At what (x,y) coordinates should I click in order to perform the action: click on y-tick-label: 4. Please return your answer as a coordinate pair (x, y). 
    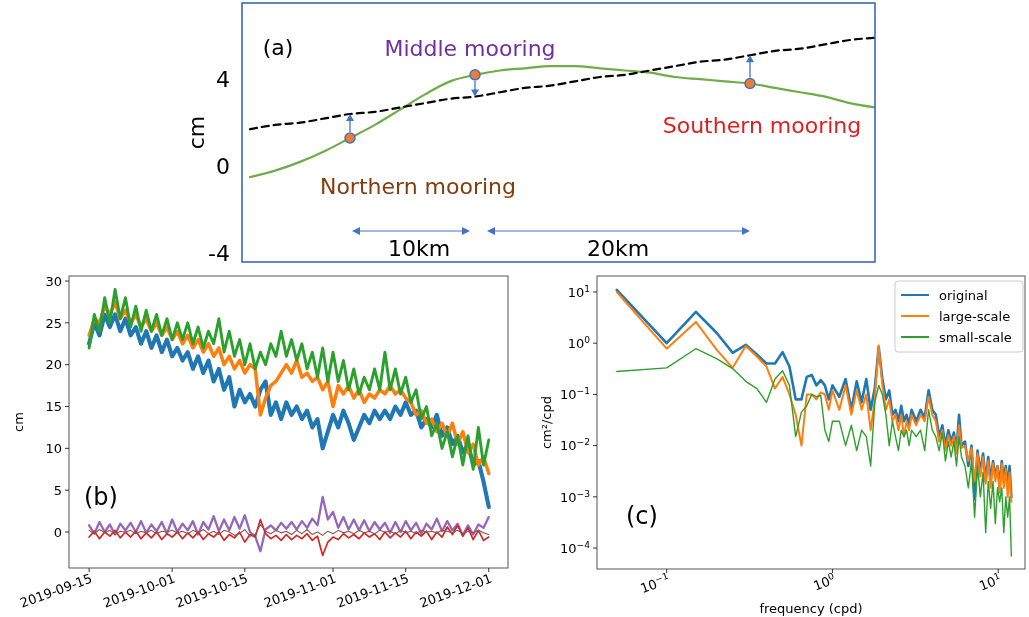
    Looking at the image, I should click on (223, 80).